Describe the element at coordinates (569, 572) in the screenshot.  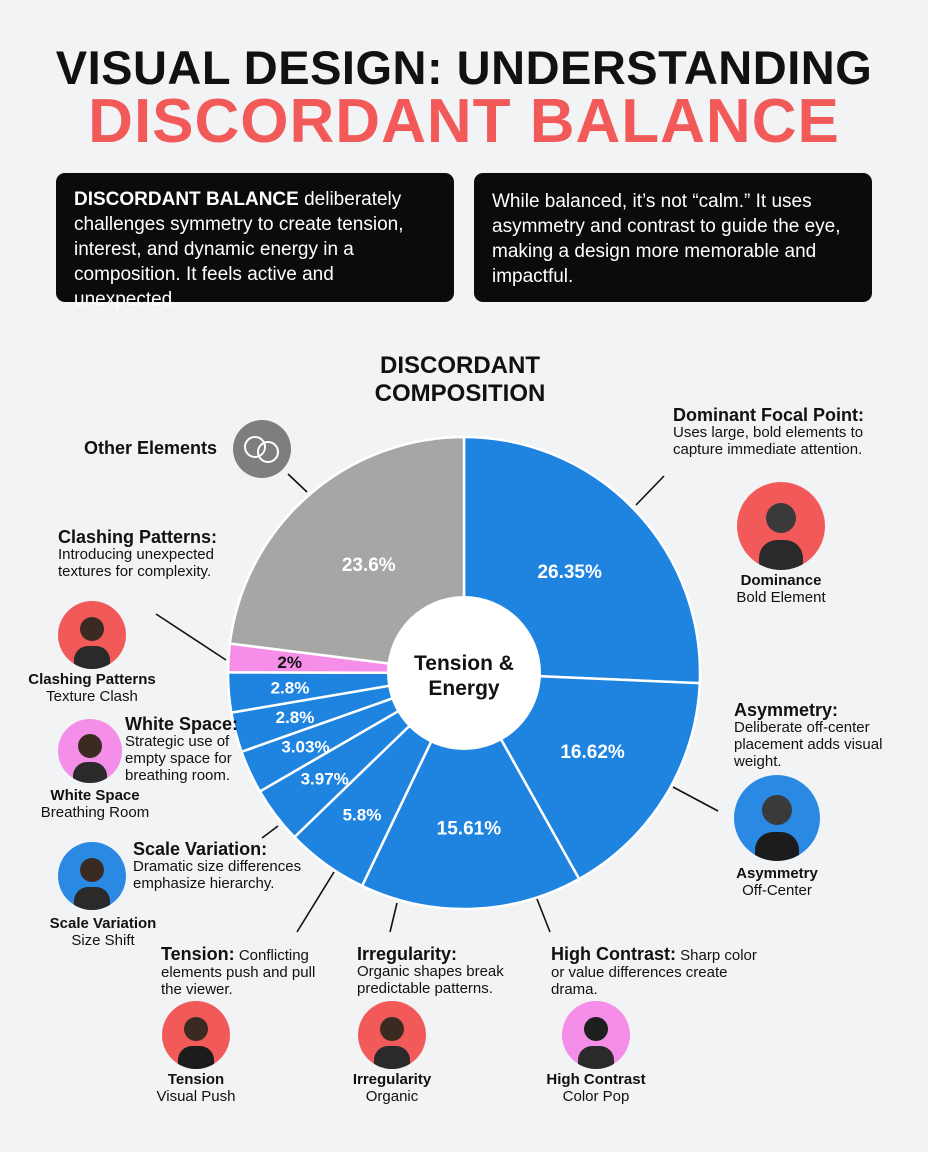
I see `slice-label-1: 26.35%` at that location.